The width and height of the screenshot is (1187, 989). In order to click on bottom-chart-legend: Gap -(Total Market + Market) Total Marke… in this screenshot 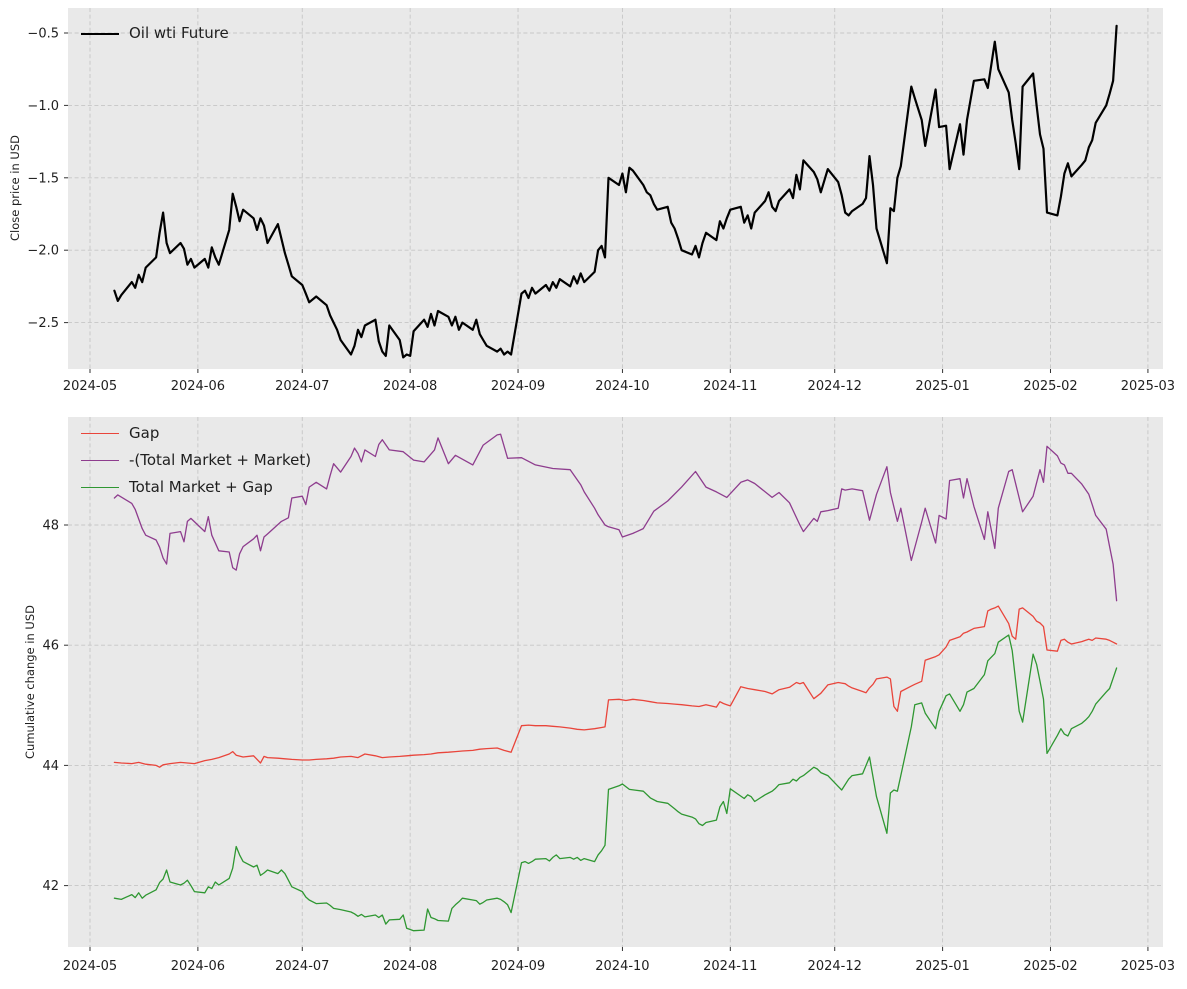, I will do `click(196, 460)`.